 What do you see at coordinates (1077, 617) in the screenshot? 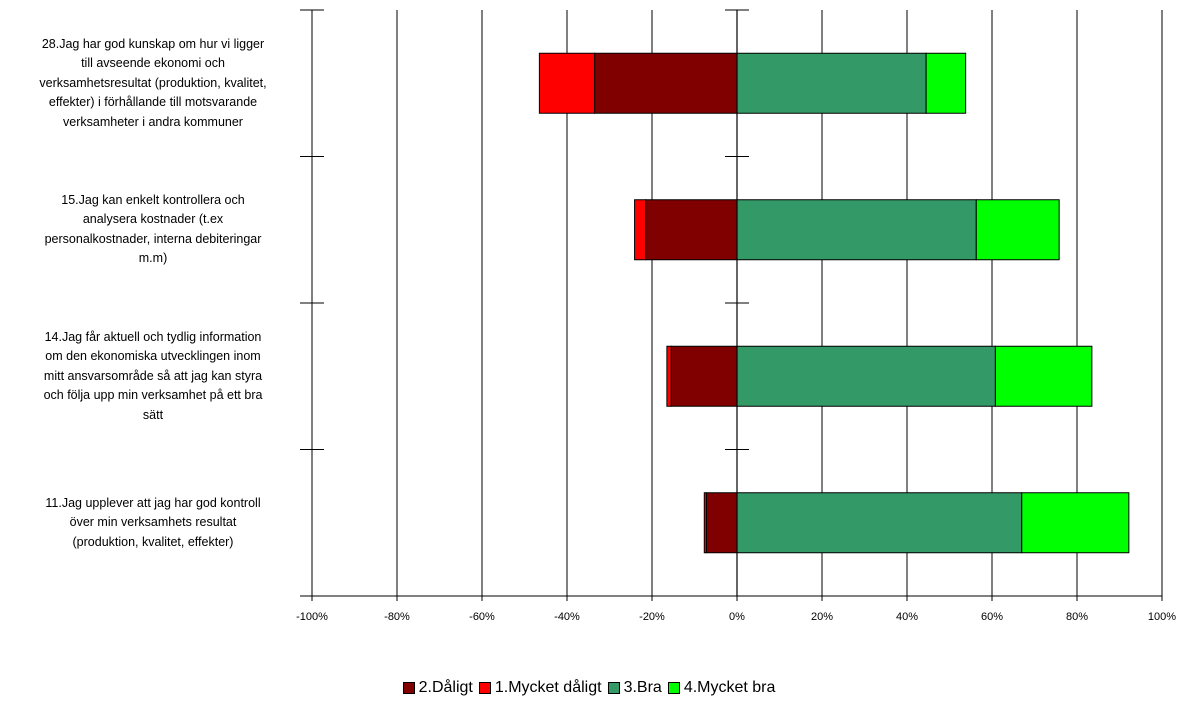
I see `x-tick-label: 80%` at bounding box center [1077, 617].